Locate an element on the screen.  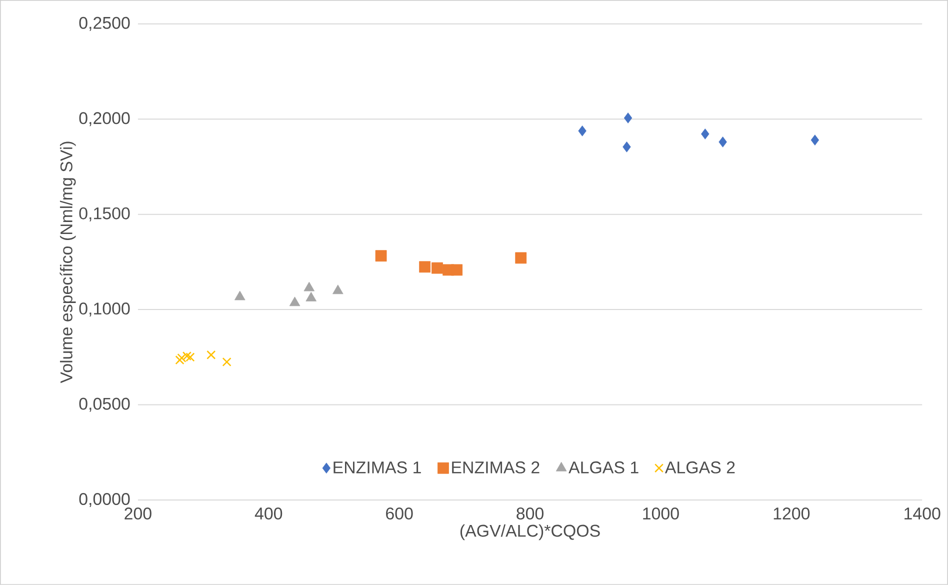
x-tick-label: 1200 is located at coordinates (792, 514).